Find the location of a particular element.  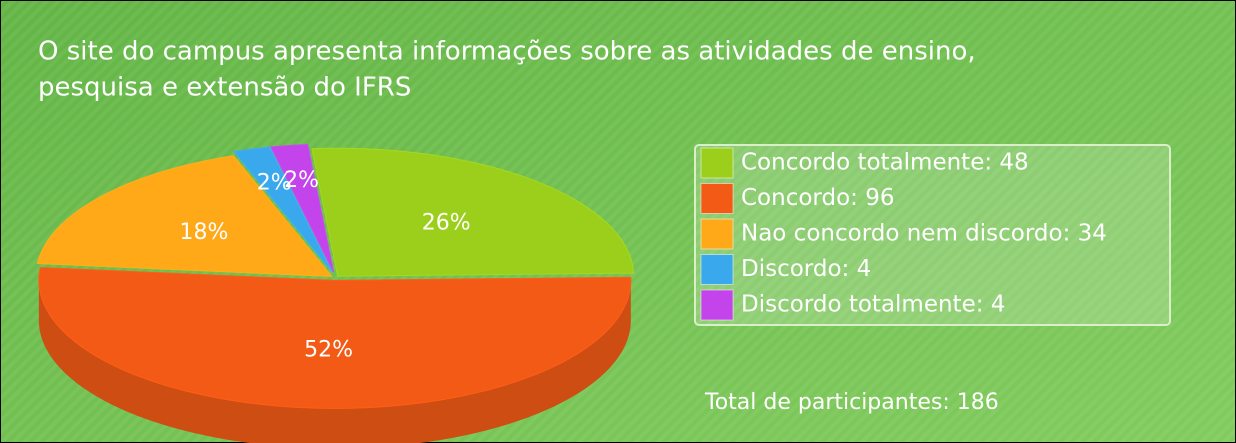

legend-label: Discordo: 4 is located at coordinates (806, 269).